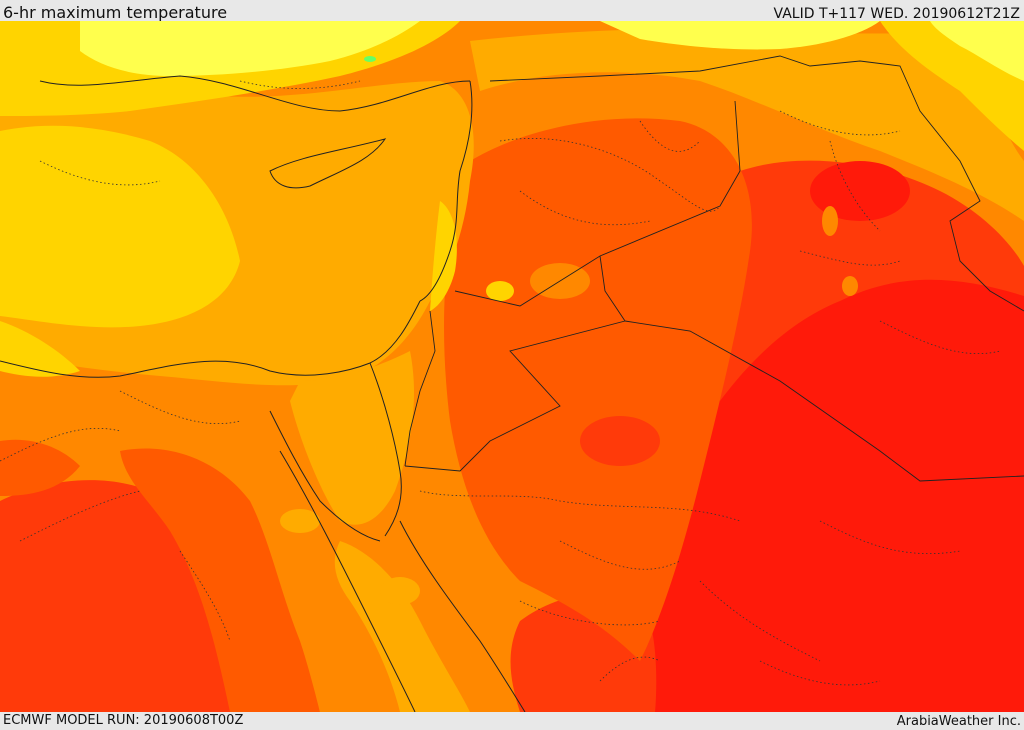  I want to click on coast-arabia, so click(462, 616).